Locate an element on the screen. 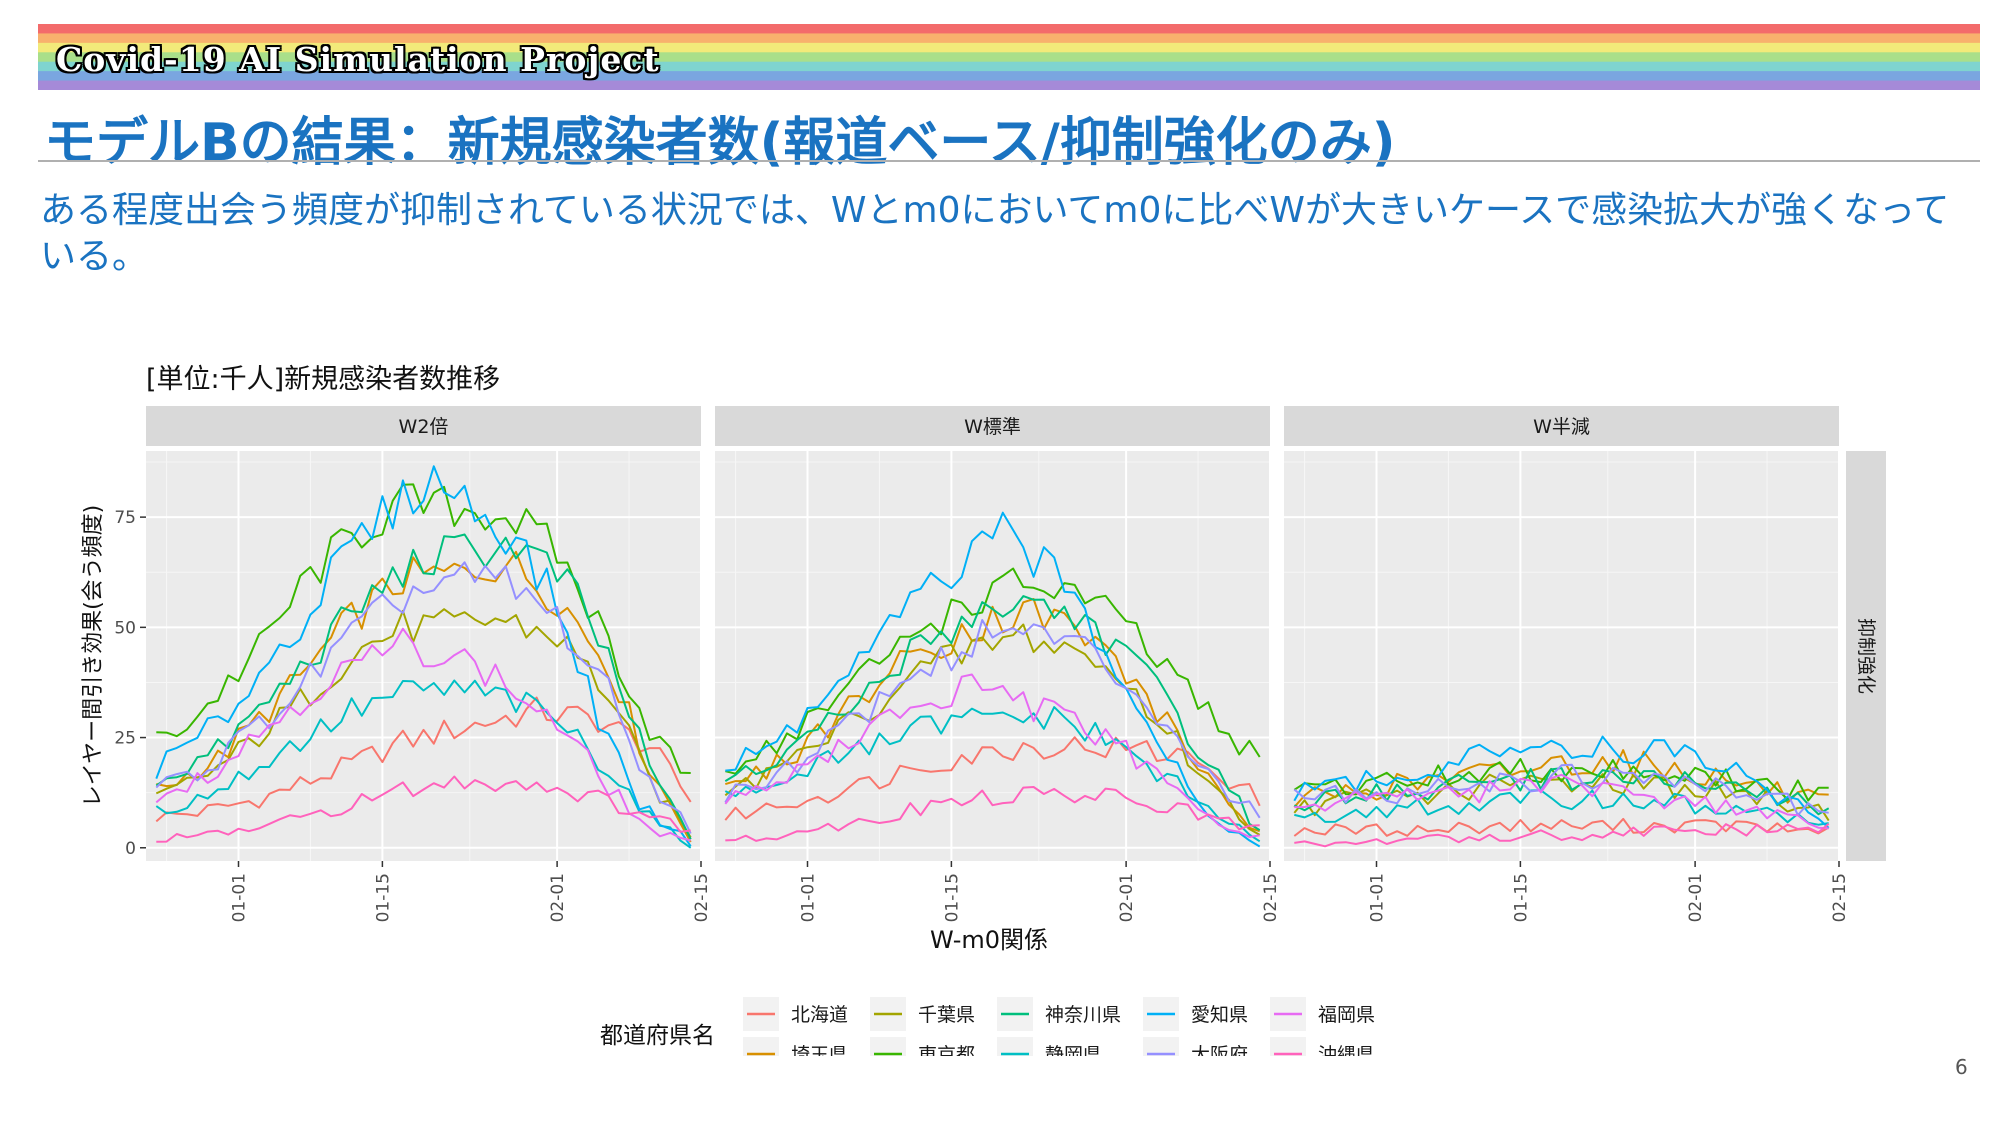 The height and width of the screenshot is (1125, 2000). legend-item: 福岡県 is located at coordinates (1322, 1014).